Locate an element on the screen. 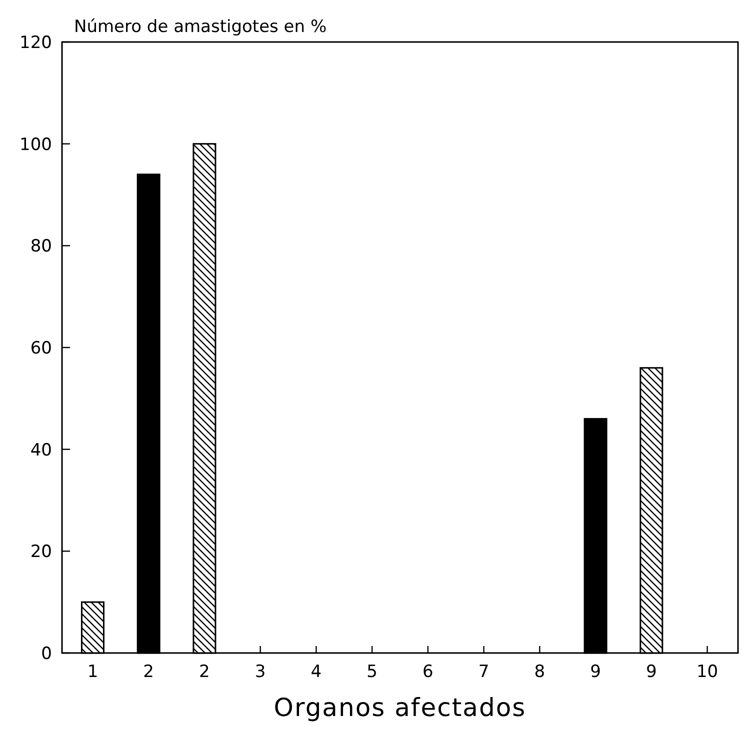 The width and height of the screenshot is (746, 736). x-tick-label: 5 is located at coordinates (372, 672).